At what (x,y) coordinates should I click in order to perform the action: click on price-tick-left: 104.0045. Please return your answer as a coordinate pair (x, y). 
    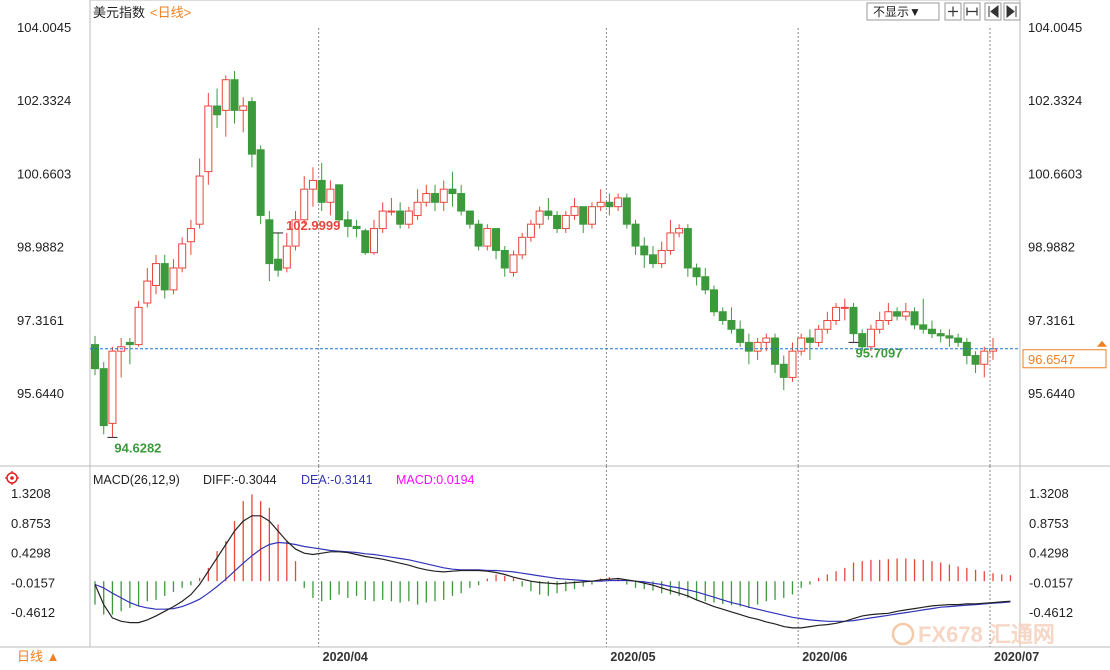
    Looking at the image, I should click on (44, 27).